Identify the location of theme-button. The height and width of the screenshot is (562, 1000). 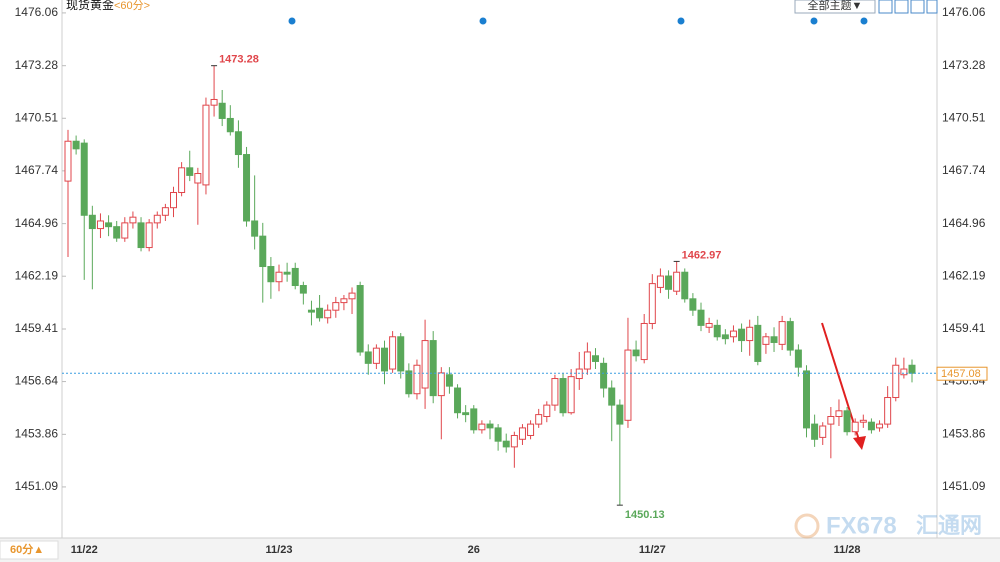
(835, 7).